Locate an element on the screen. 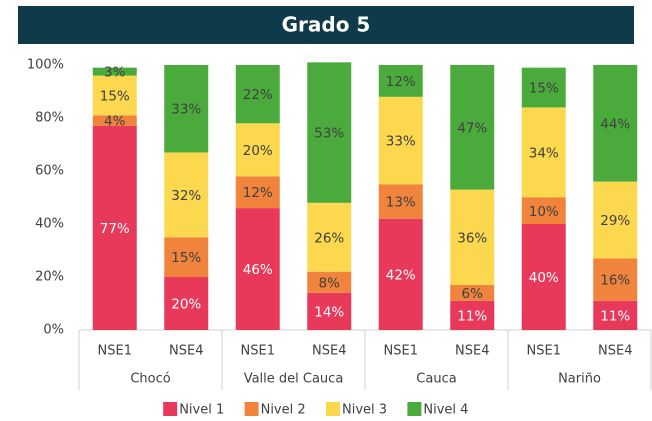 This screenshot has width=652, height=421. data-label: 77% is located at coordinates (115, 229).